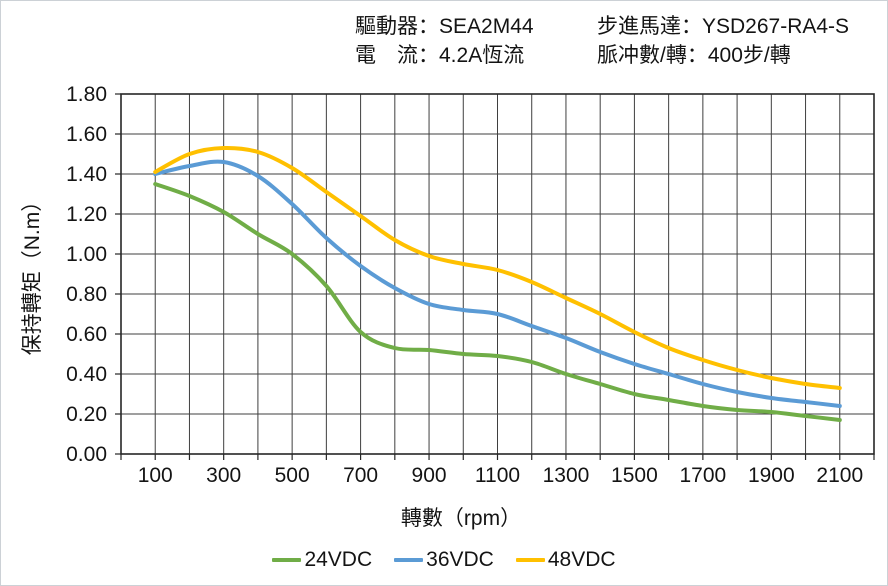 The image size is (888, 586). I want to click on legend-swatch-48VDC, so click(530, 560).